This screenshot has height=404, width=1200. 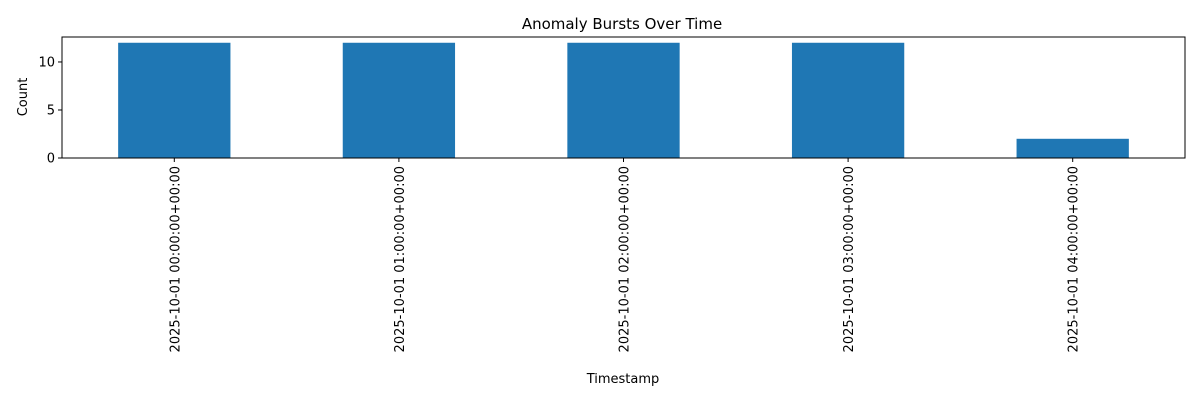 I want to click on y-tick-label: 0, so click(x=51, y=159).